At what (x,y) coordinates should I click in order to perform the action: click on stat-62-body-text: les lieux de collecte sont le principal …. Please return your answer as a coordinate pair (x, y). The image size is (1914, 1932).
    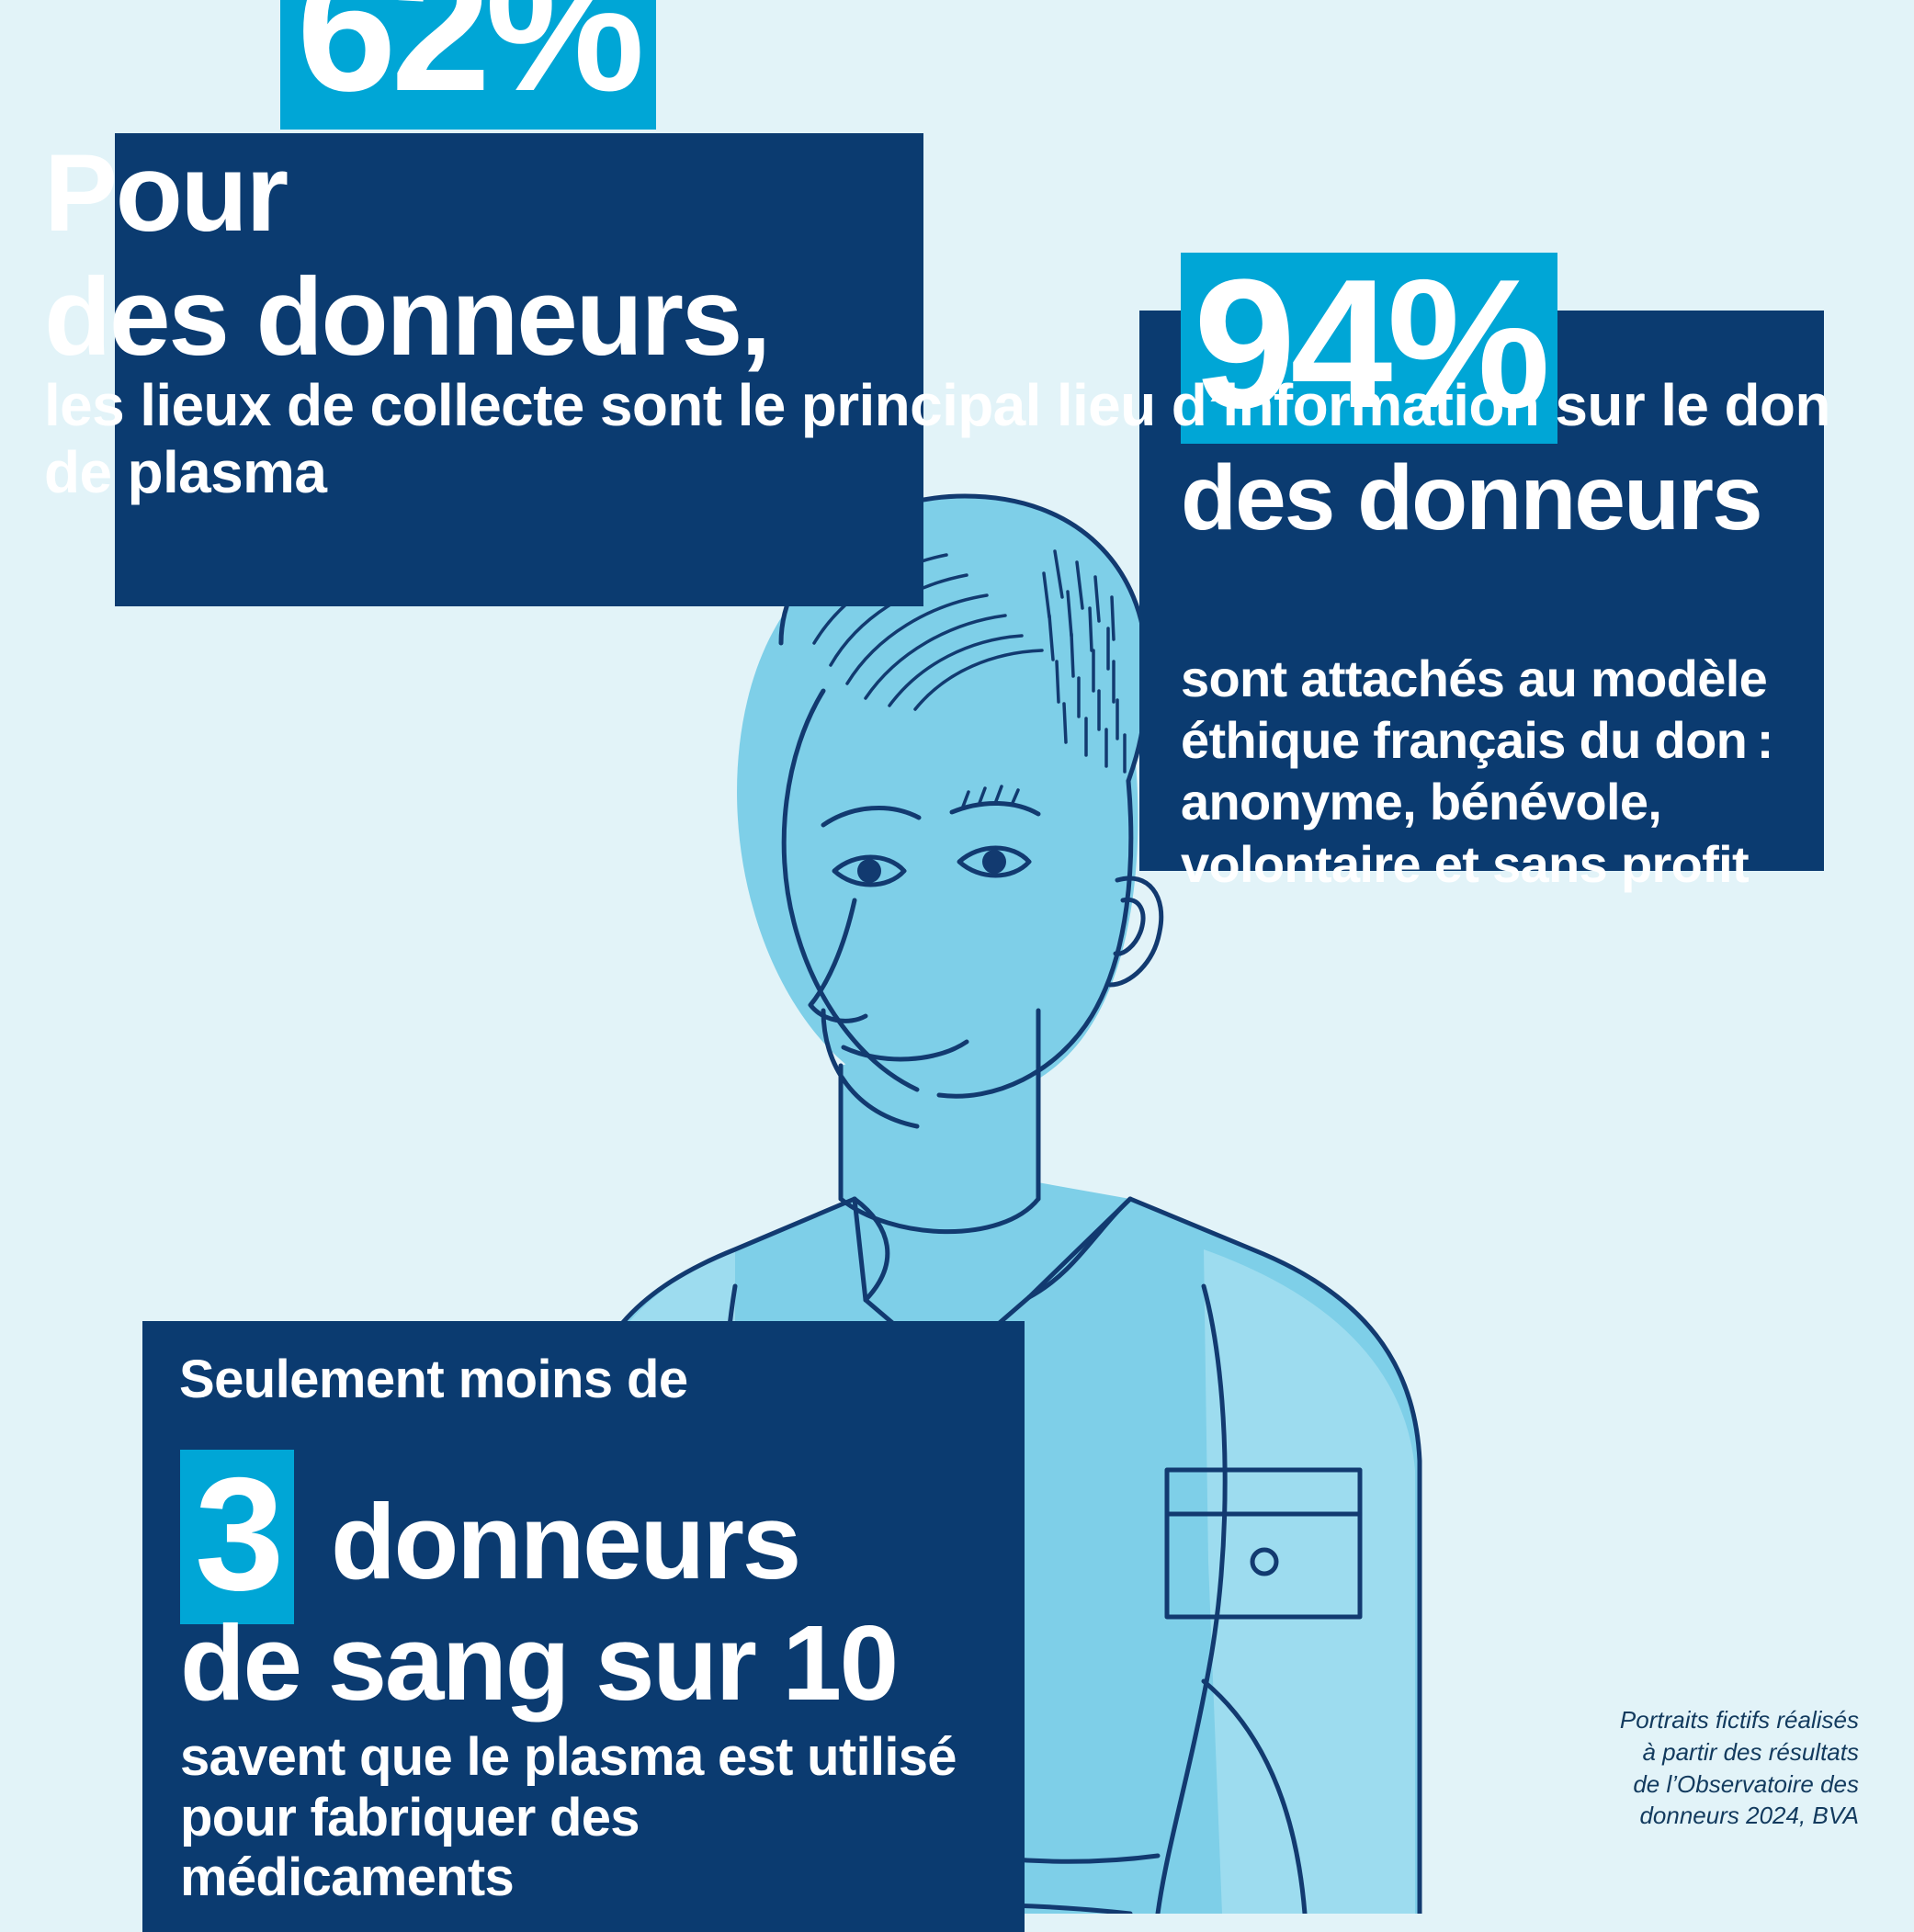
    Looking at the image, I should click on (937, 438).